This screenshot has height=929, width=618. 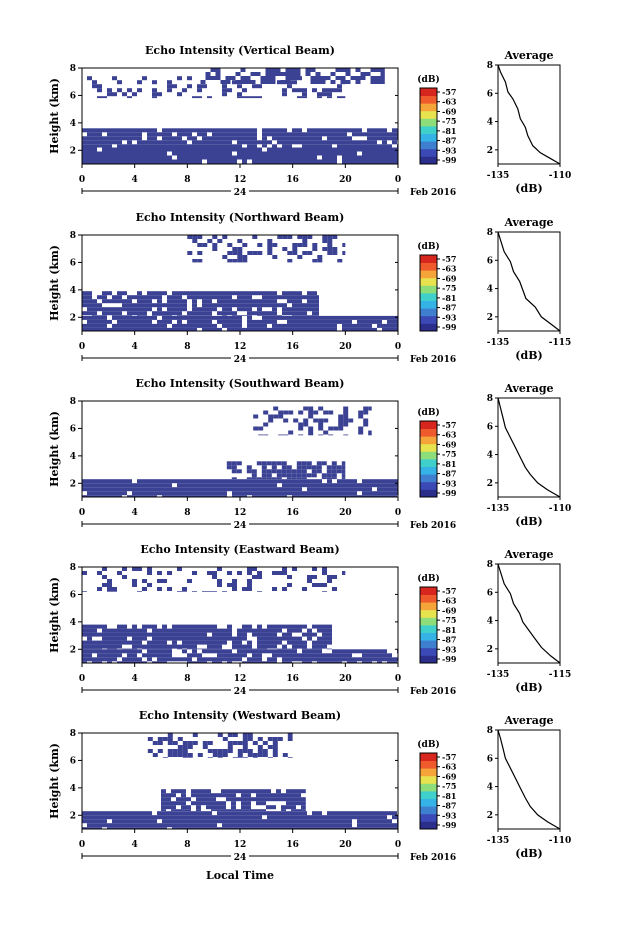 I want to click on profile-y-tick-label: 2, so click(x=490, y=650).